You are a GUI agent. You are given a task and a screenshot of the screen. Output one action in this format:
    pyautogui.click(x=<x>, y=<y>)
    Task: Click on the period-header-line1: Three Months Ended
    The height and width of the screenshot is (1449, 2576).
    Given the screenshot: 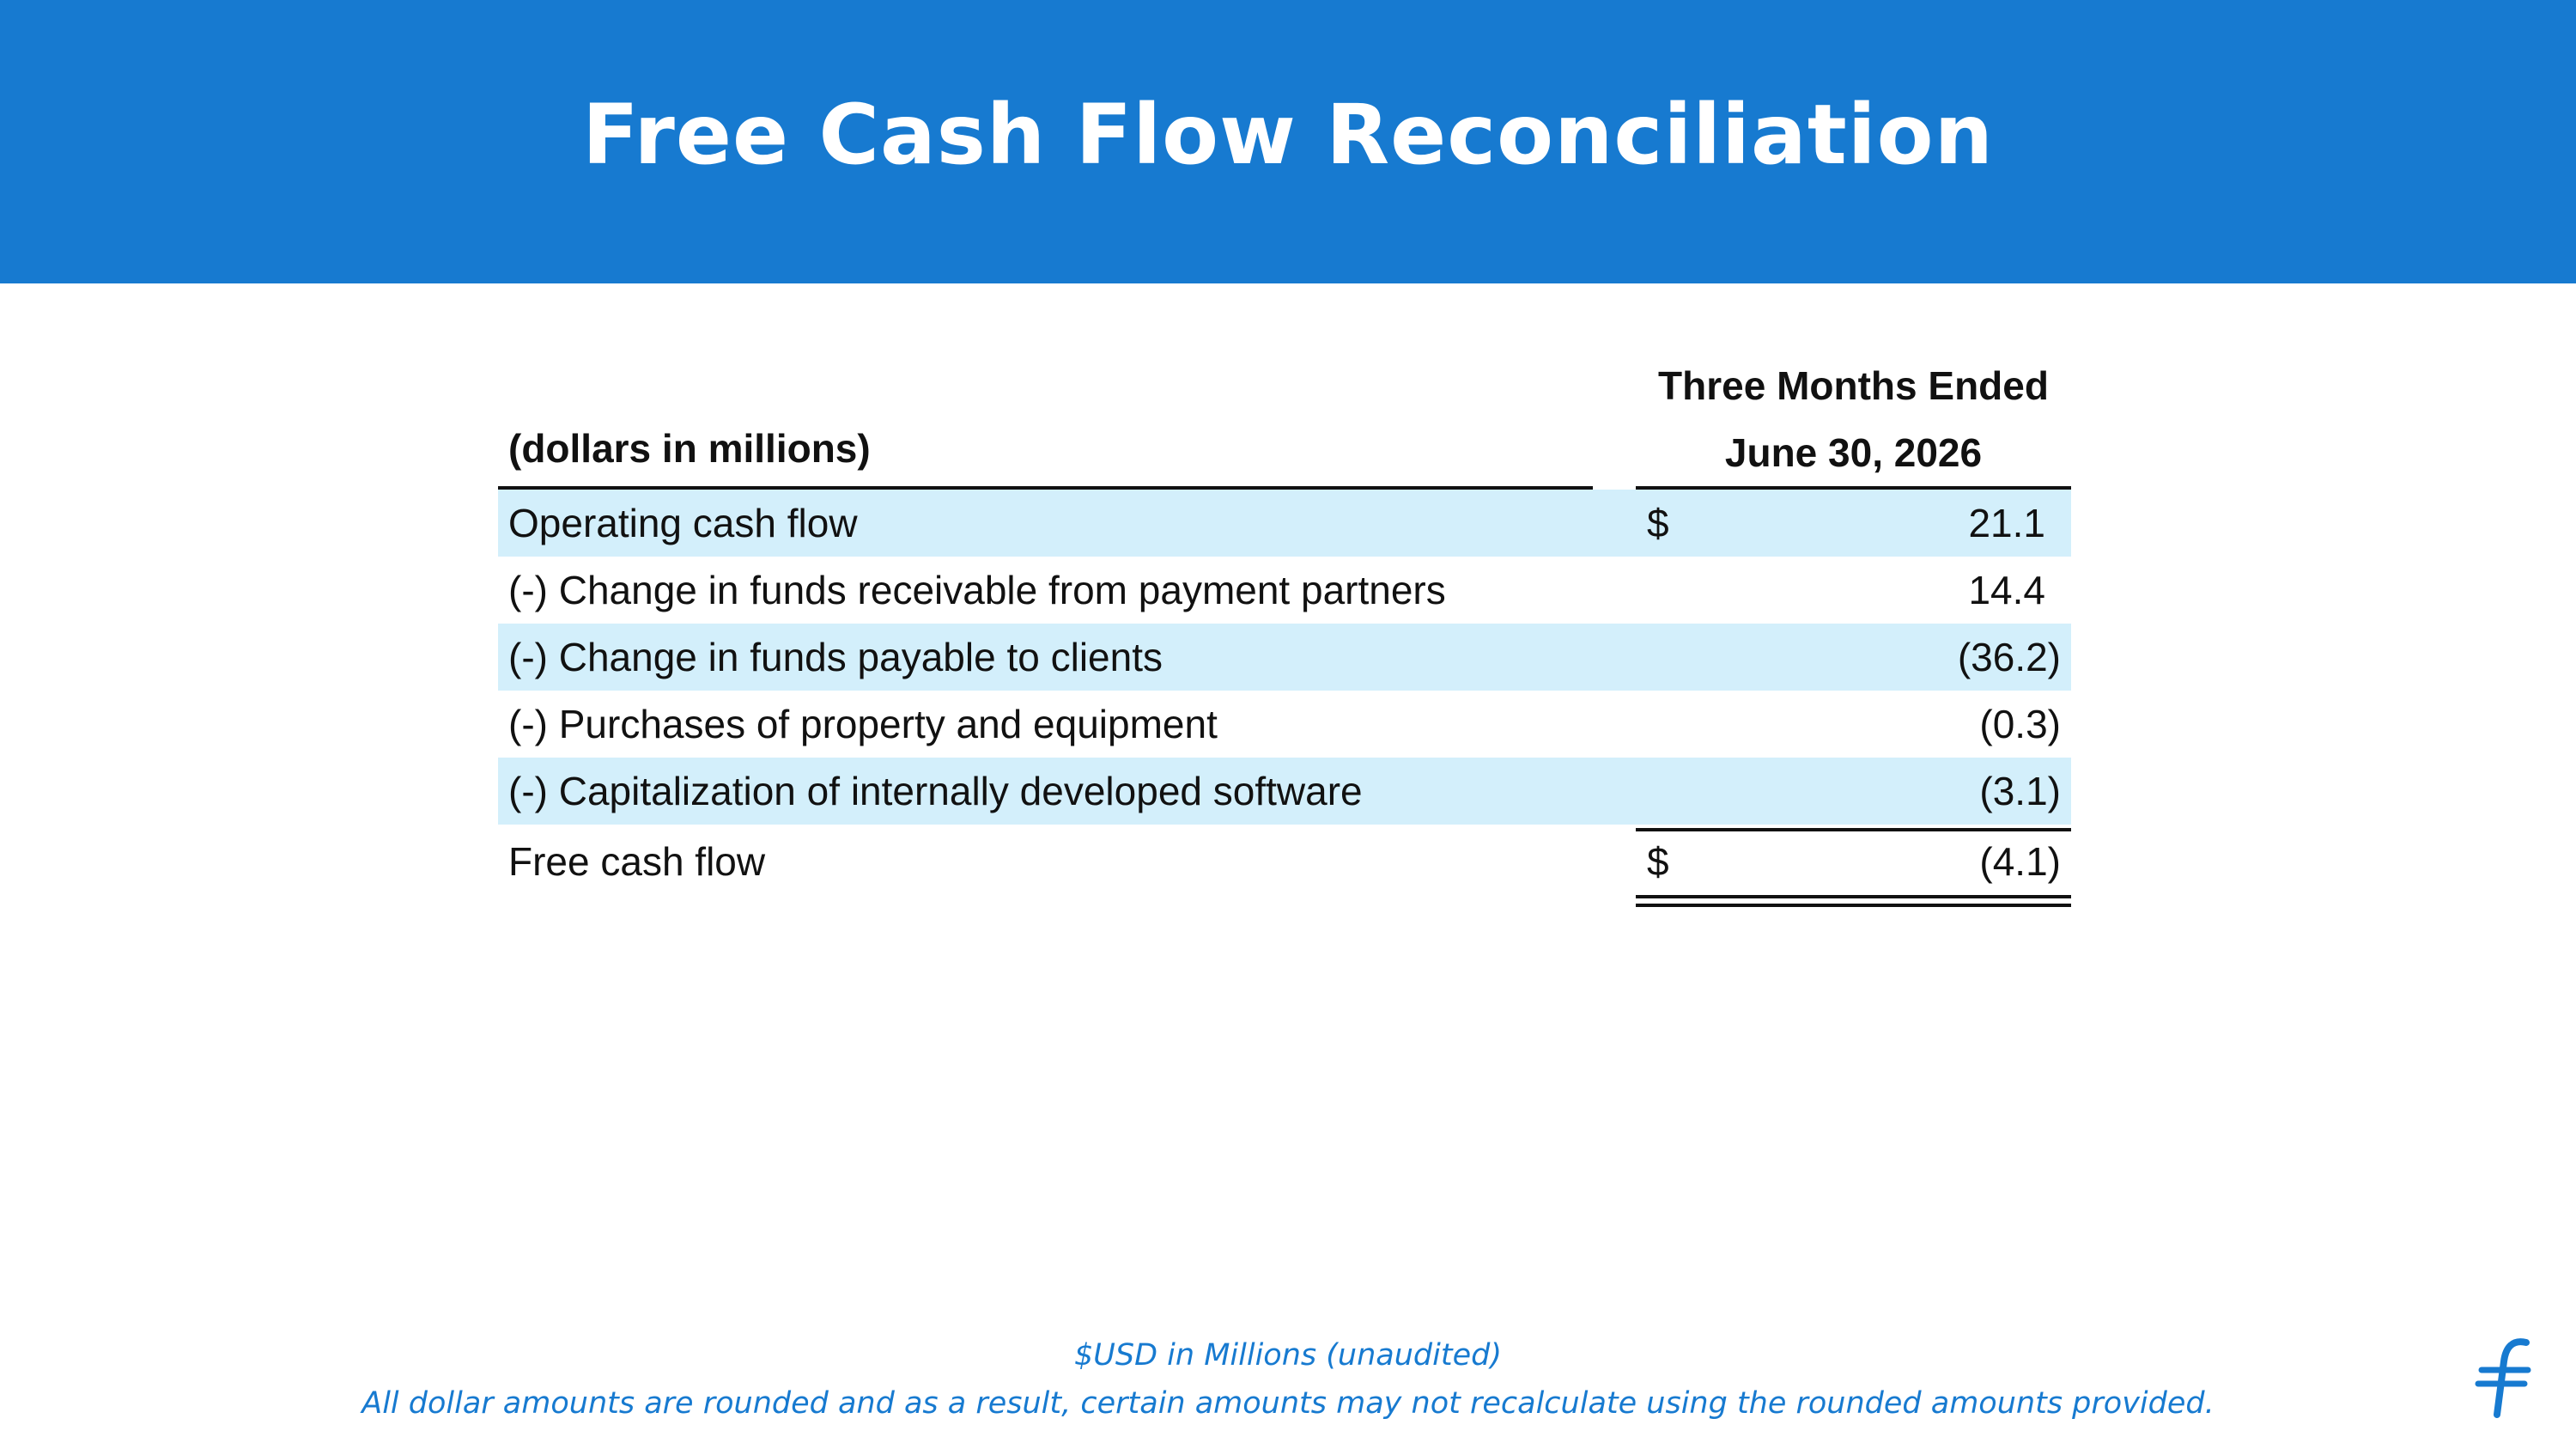 What is the action you would take?
    pyautogui.click(x=1853, y=385)
    